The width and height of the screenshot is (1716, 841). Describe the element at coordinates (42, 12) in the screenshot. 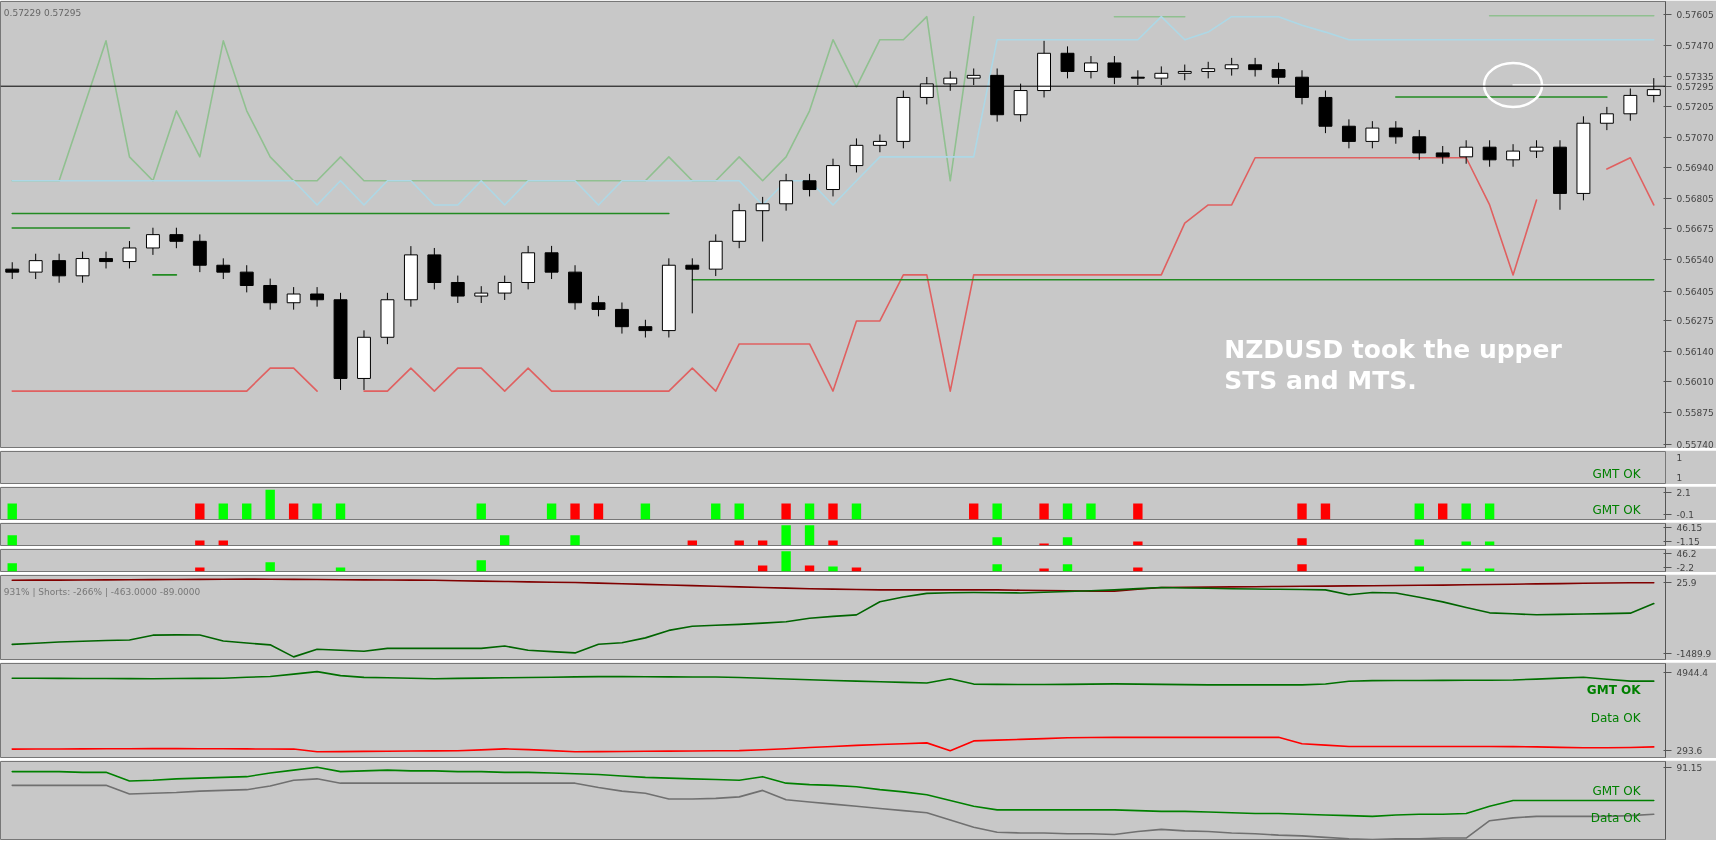

I see `annotation: 0.57229 0.57295` at that location.